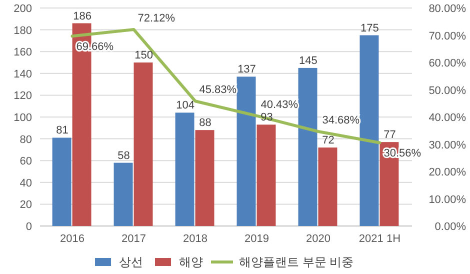  I want to click on y2-tick-label: 60.00%, so click(447, 64).